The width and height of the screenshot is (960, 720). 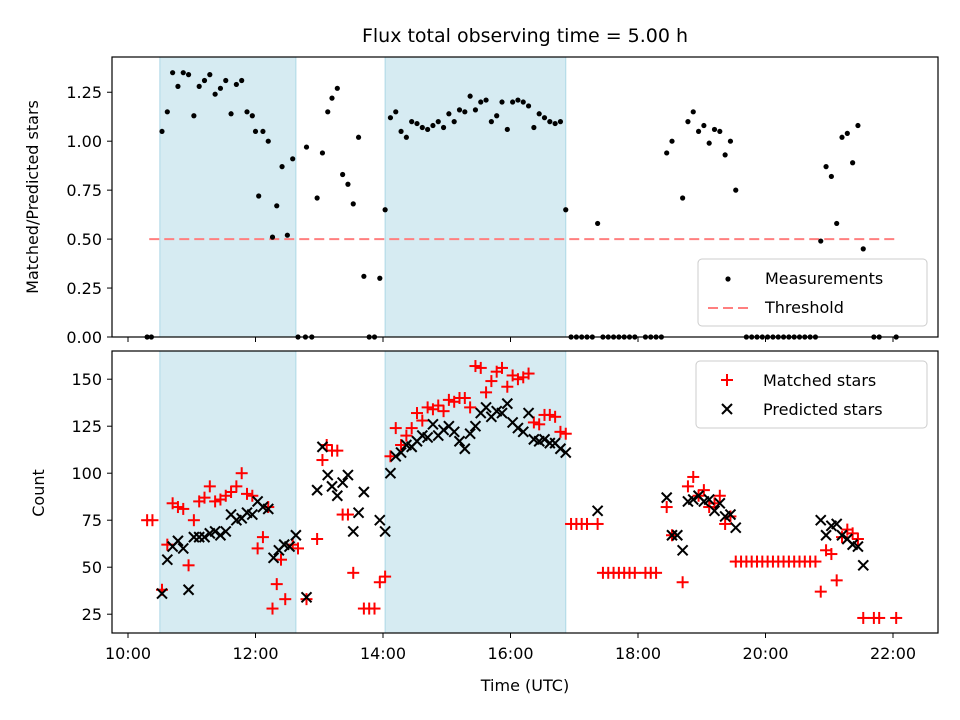 What do you see at coordinates (84, 288) in the screenshot?
I see `y-tick-label: 0.25` at bounding box center [84, 288].